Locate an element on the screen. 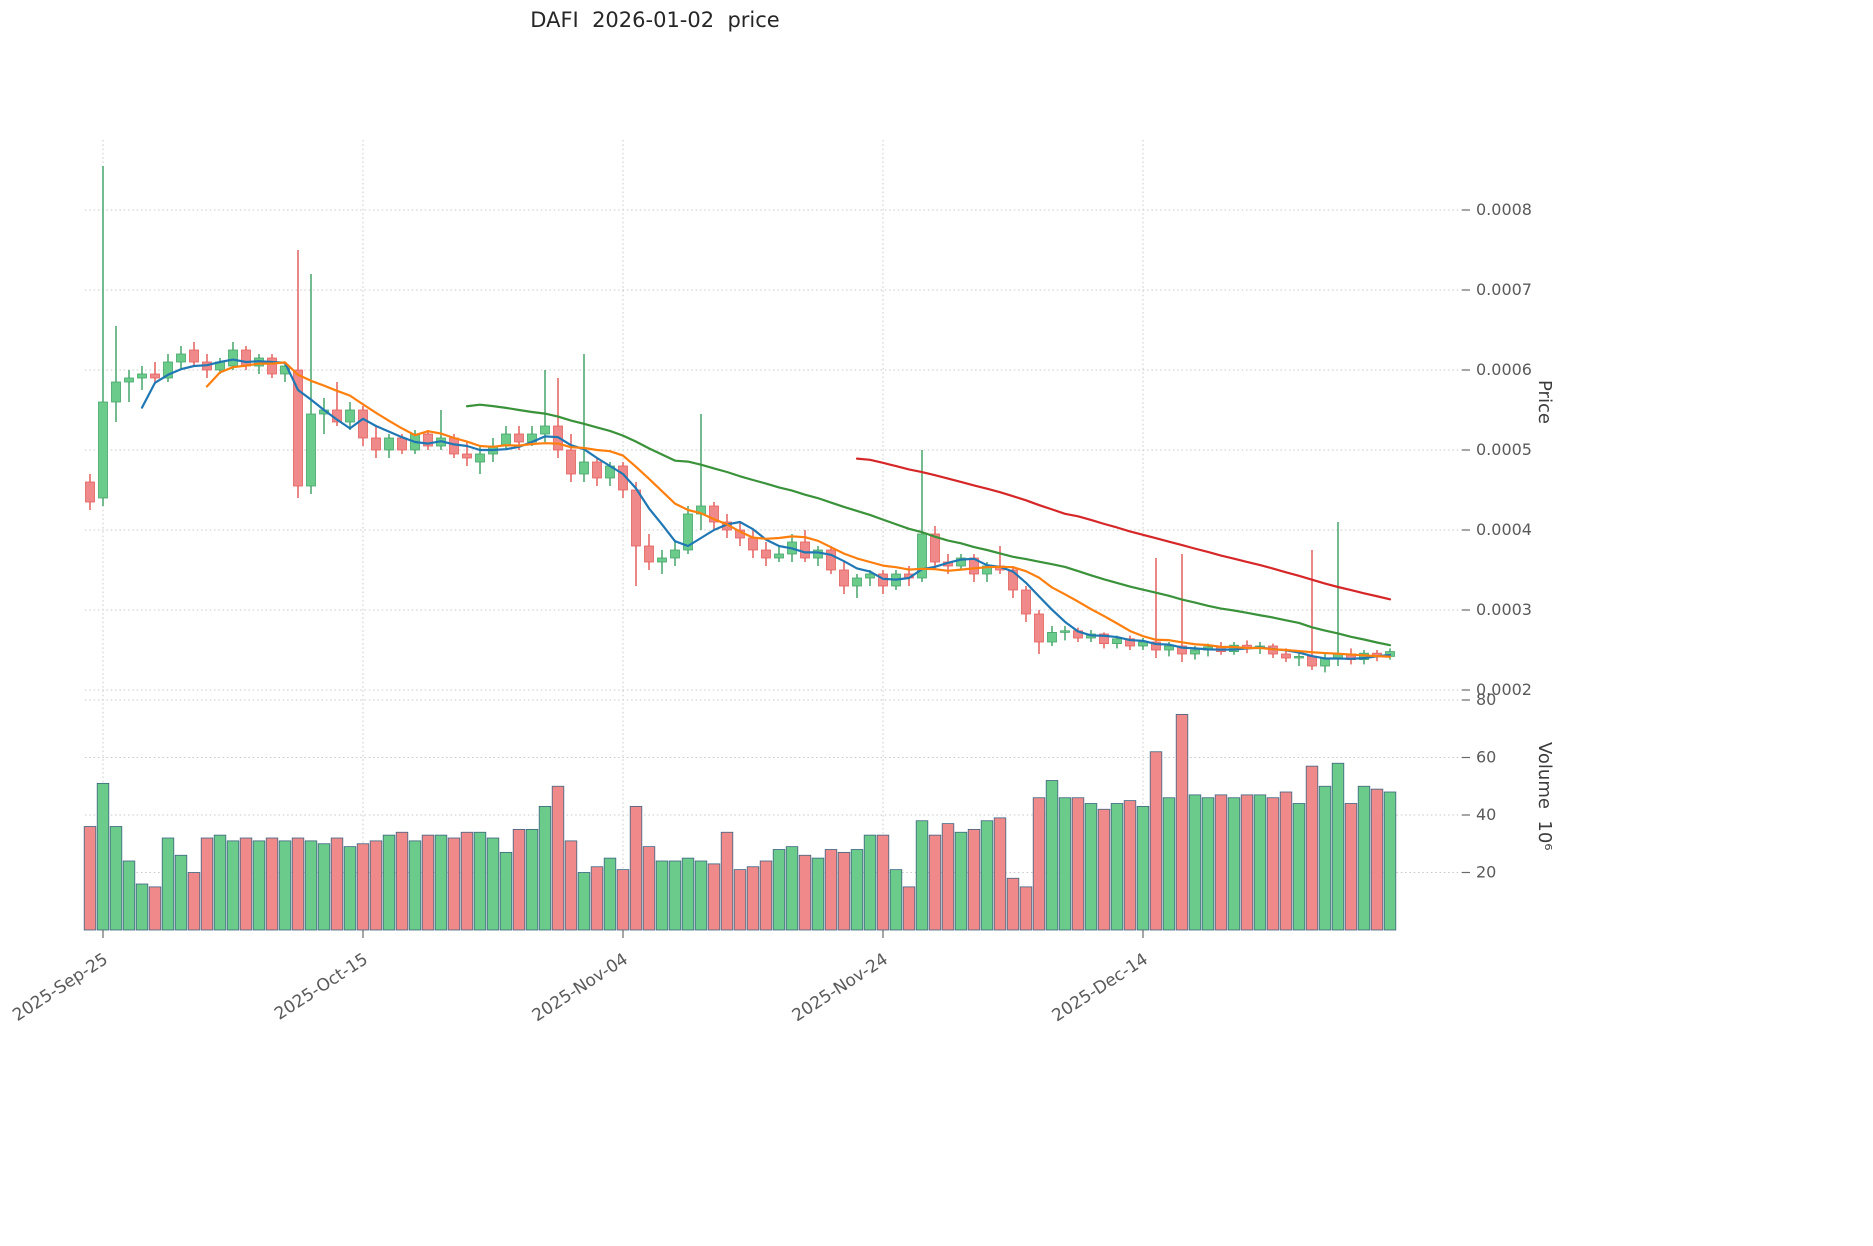  price-tick-label: 0.0002 is located at coordinates (1504, 689).